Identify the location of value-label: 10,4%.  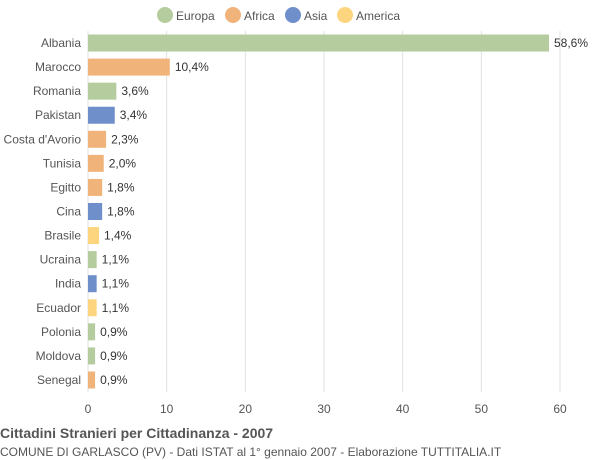
(192, 67).